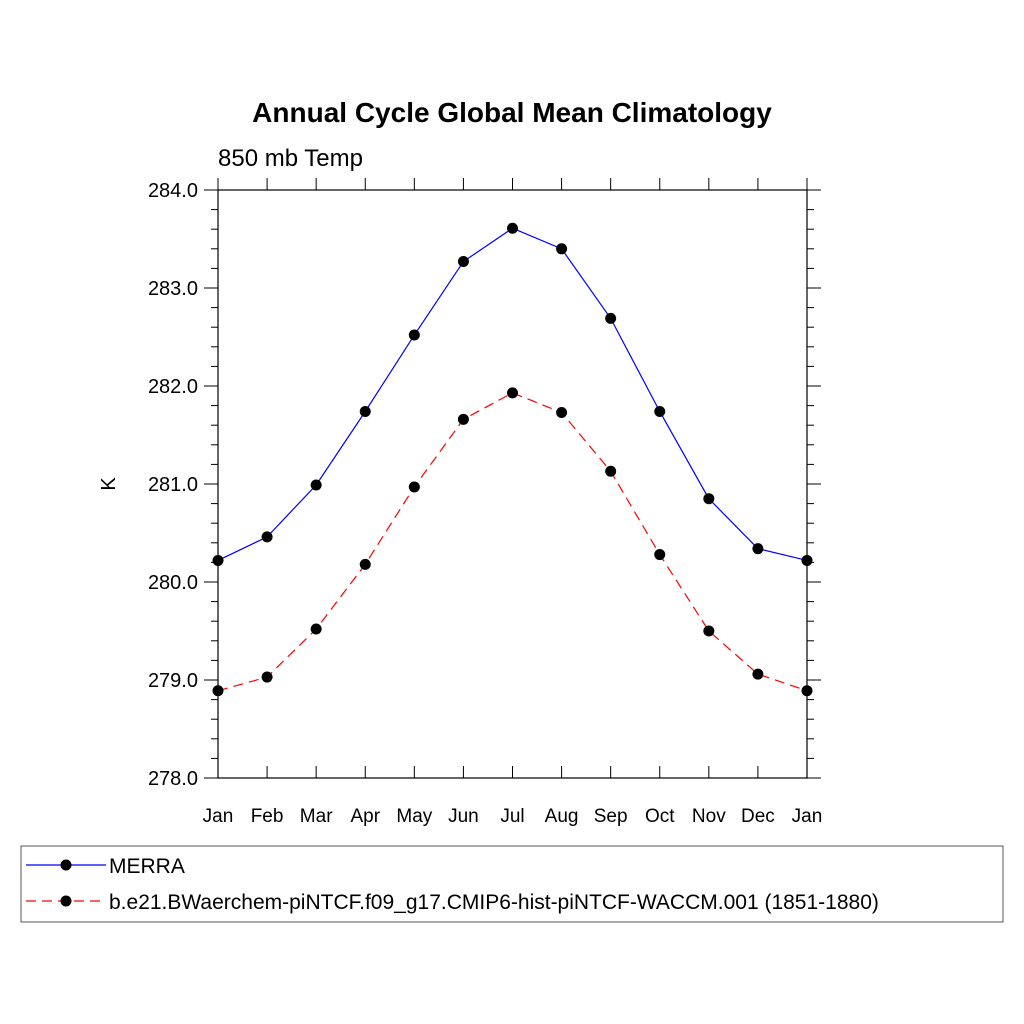 This screenshot has height=1024, width=1024. What do you see at coordinates (173, 289) in the screenshot?
I see `y-tick-label: 283.0` at bounding box center [173, 289].